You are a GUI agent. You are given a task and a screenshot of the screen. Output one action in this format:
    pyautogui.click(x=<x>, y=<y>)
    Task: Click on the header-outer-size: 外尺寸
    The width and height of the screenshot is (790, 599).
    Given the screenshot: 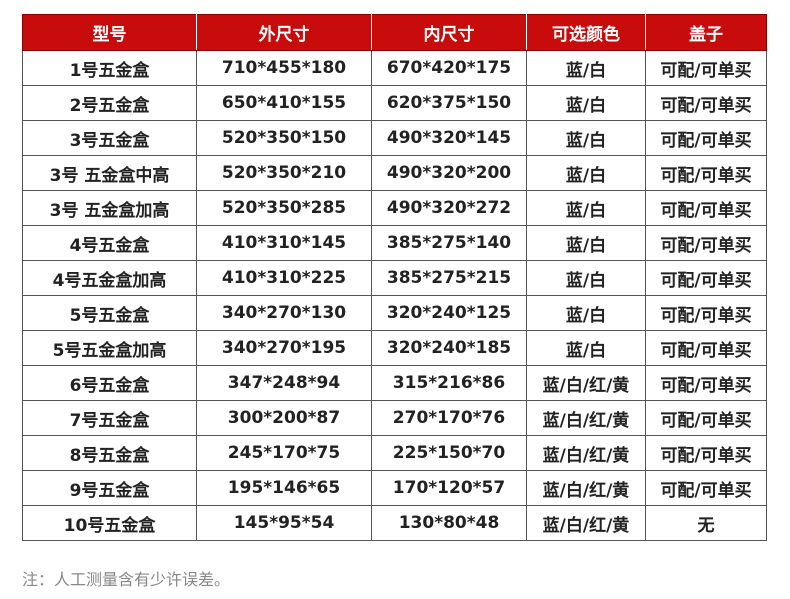 What is the action you would take?
    pyautogui.click(x=284, y=32)
    